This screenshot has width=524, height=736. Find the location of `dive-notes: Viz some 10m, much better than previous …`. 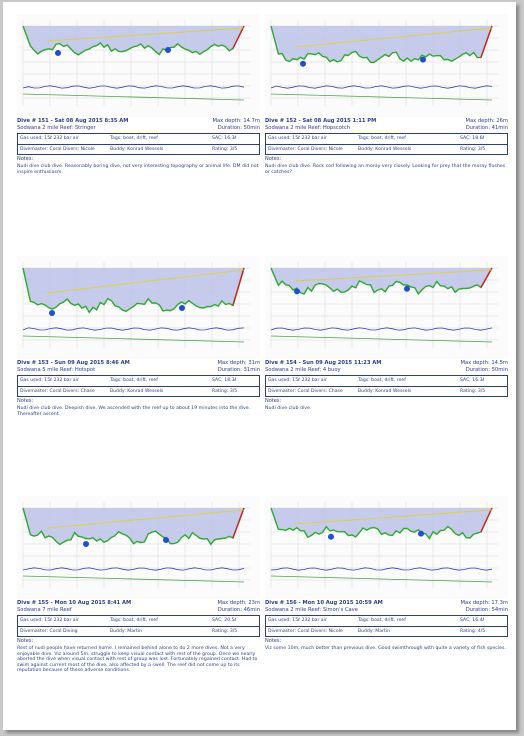

dive-notes: Viz some 10m, much better than previous … is located at coordinates (385, 648).